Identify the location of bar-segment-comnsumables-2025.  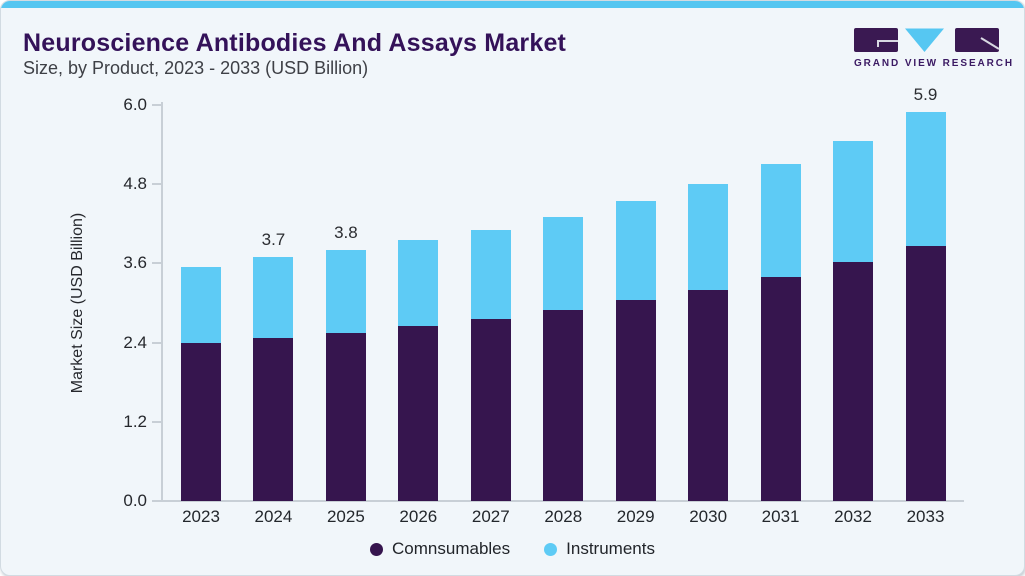
(345, 416).